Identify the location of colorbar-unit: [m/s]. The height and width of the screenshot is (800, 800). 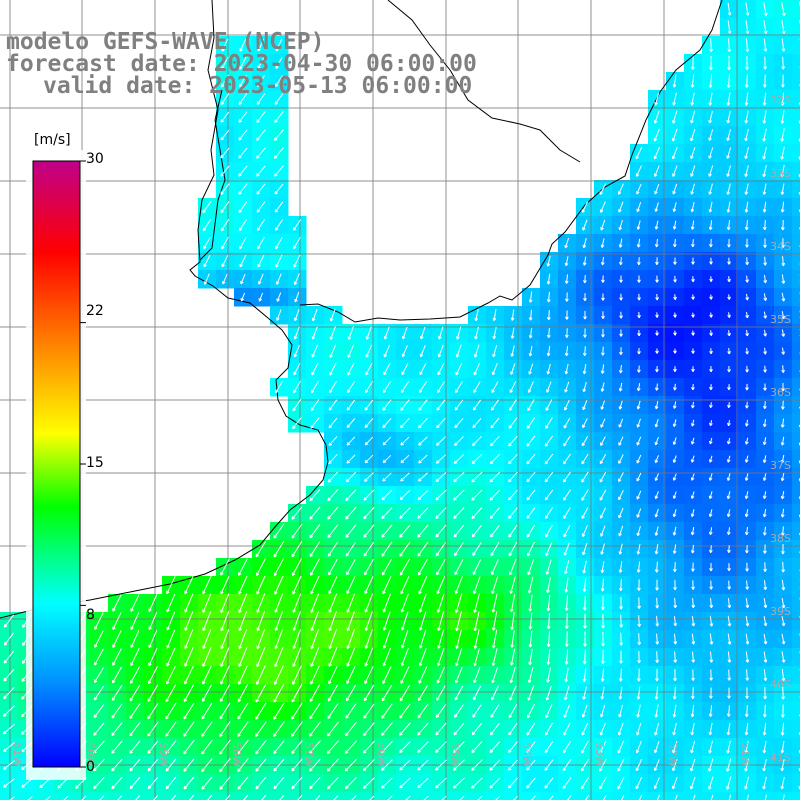
(52, 140).